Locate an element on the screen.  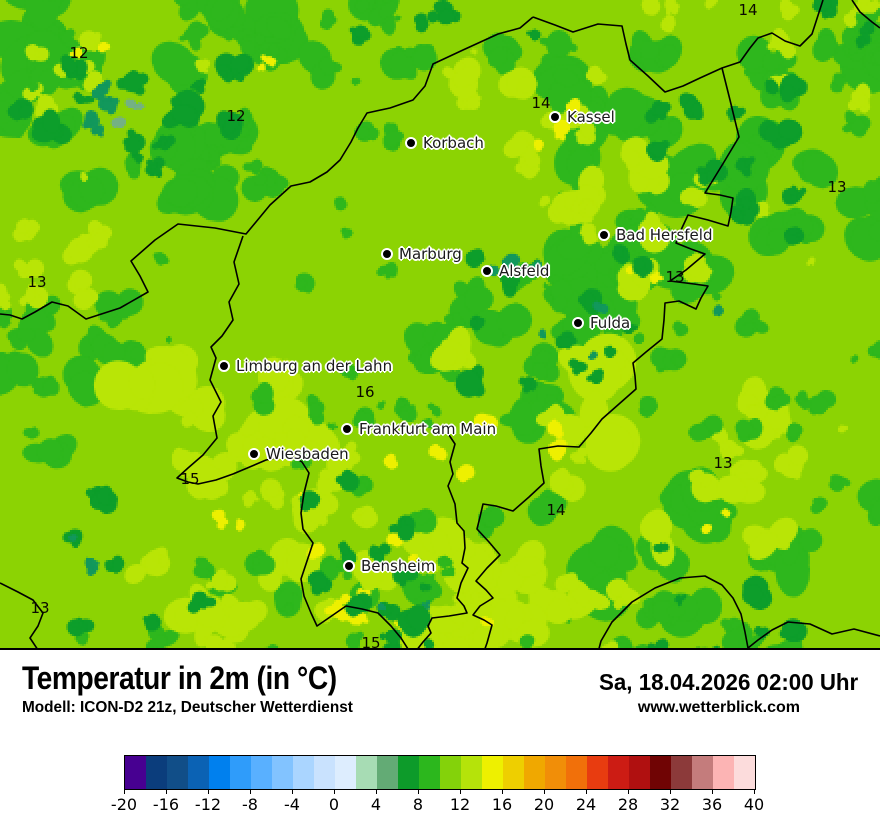
colorbar-tick-label: 32 is located at coordinates (670, 804).